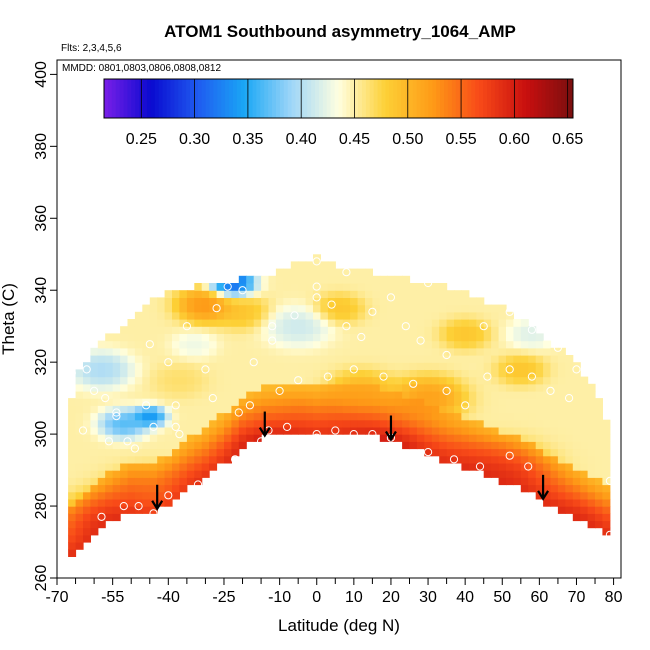 This screenshot has height=650, width=650. What do you see at coordinates (168, 597) in the screenshot?
I see `x-tick-label: -40` at bounding box center [168, 597].